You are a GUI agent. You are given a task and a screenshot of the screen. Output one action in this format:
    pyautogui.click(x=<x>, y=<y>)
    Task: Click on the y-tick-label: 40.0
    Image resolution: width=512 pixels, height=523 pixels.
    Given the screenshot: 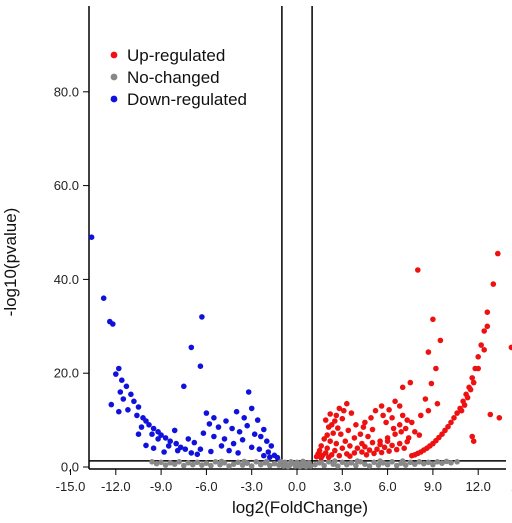 What is the action you would take?
    pyautogui.click(x=66, y=279)
    